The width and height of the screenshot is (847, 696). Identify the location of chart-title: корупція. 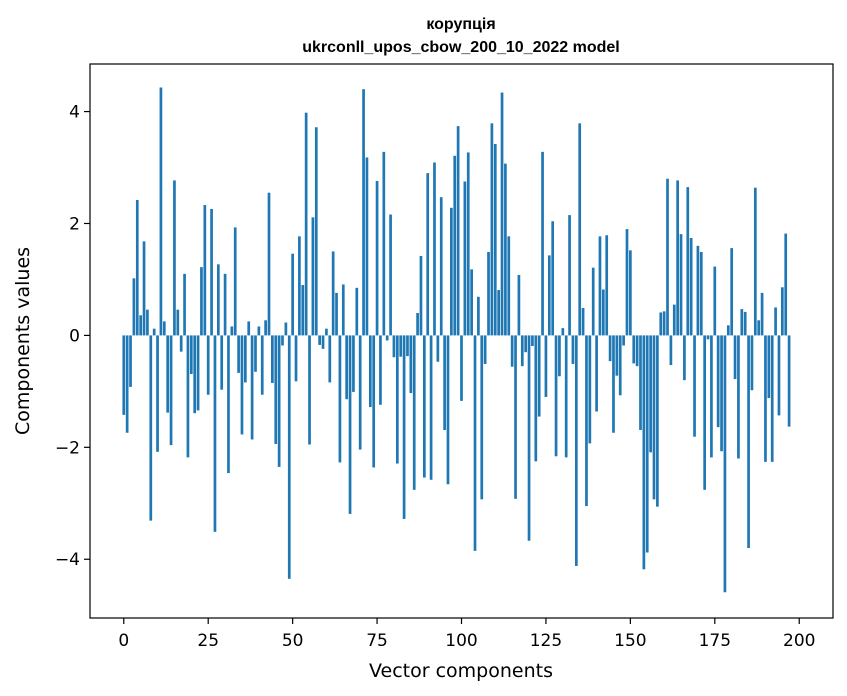
(460, 24).